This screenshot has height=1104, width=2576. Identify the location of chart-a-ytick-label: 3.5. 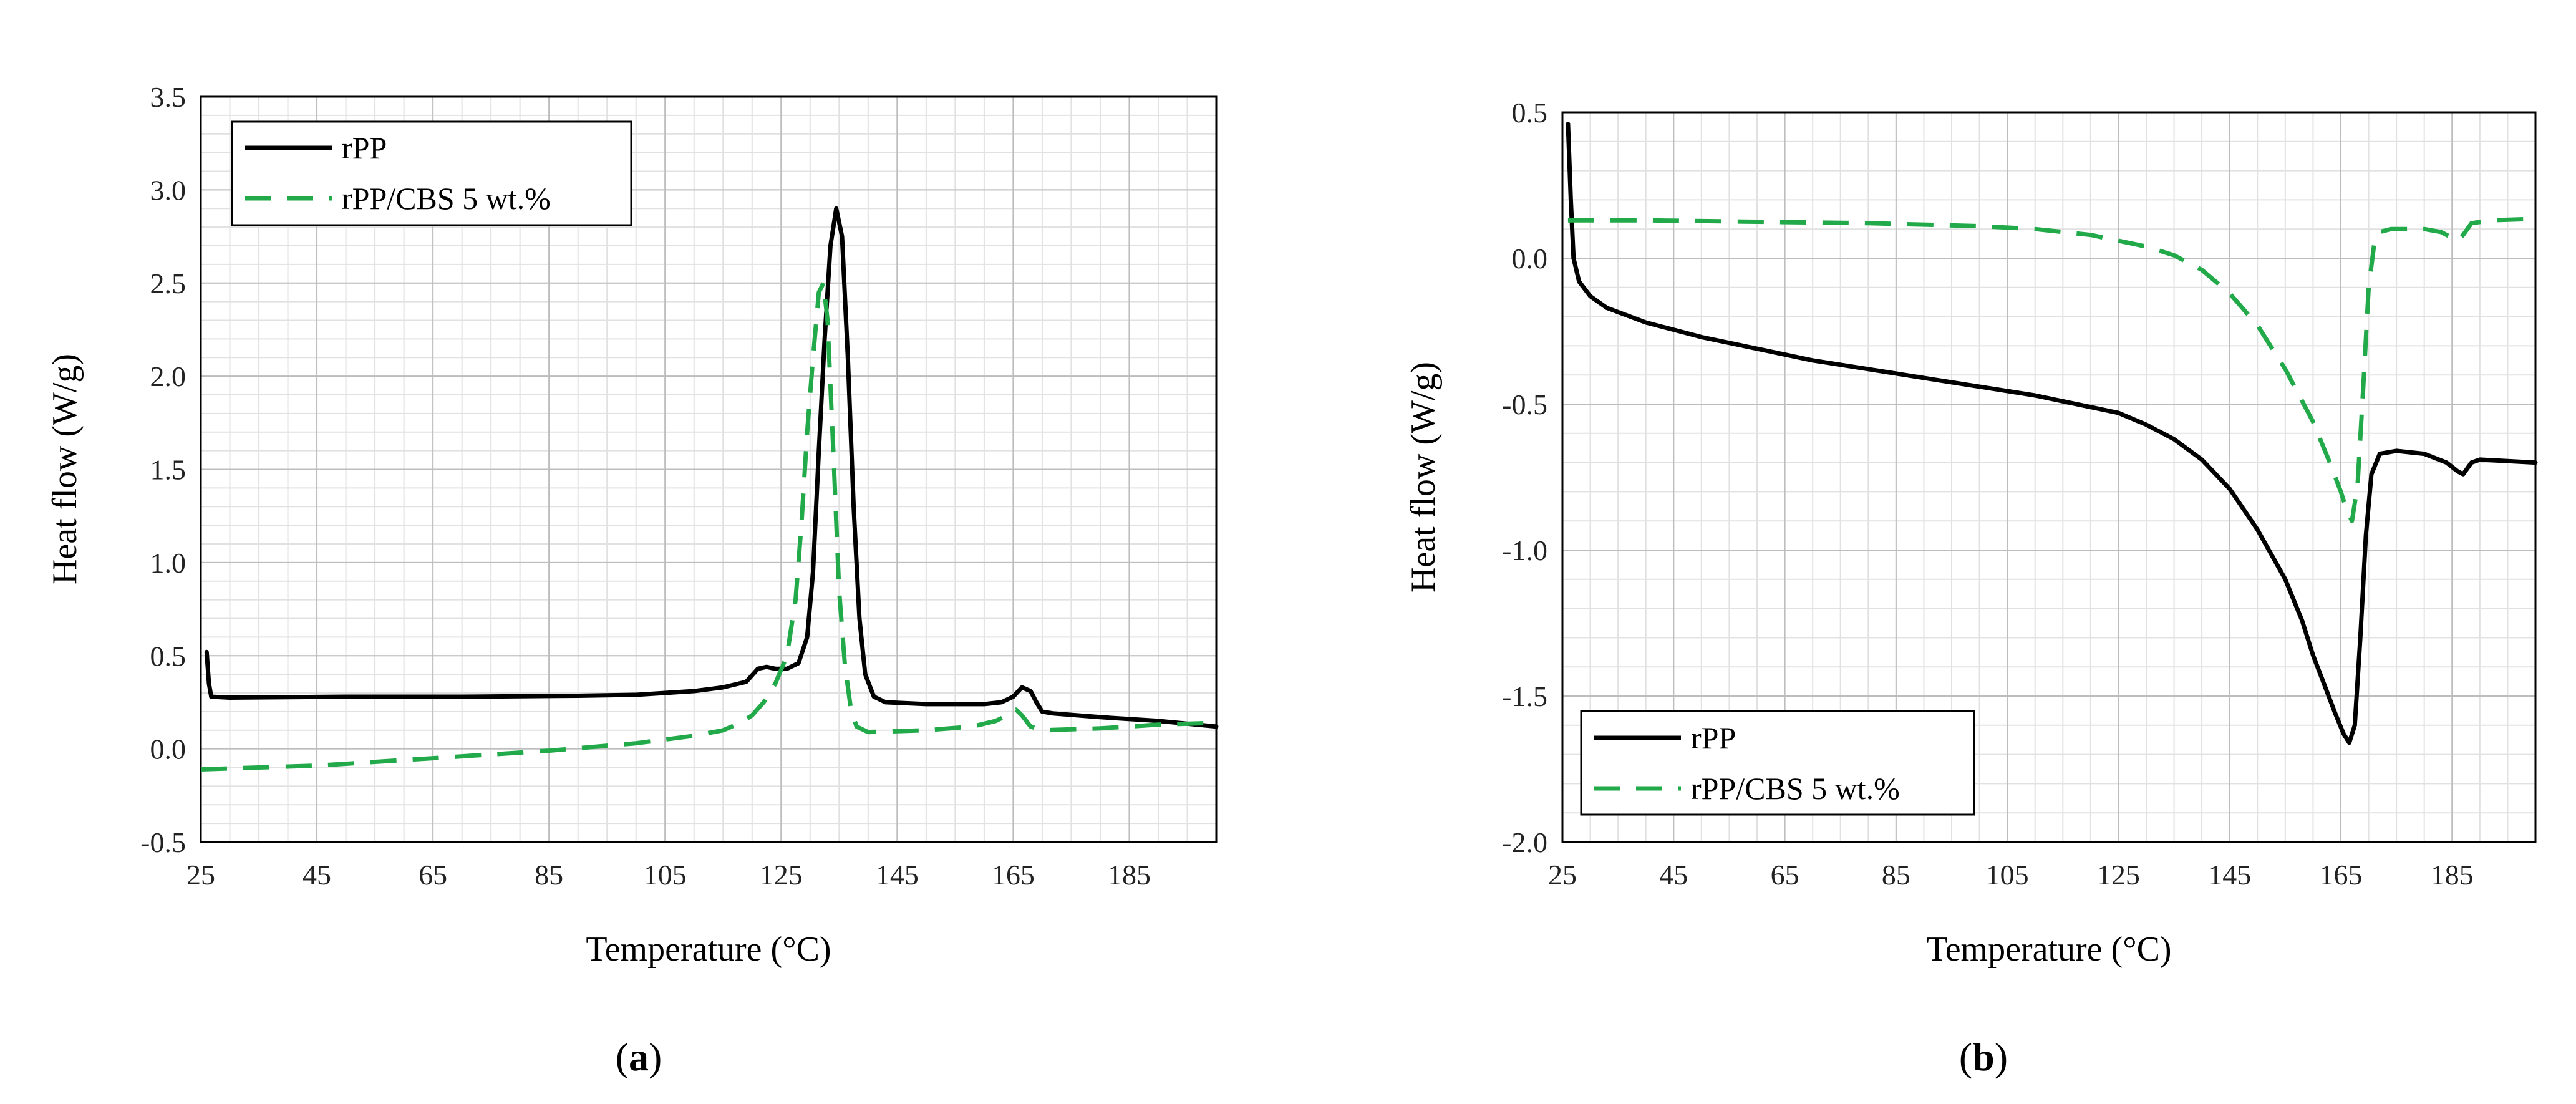
(168, 97).